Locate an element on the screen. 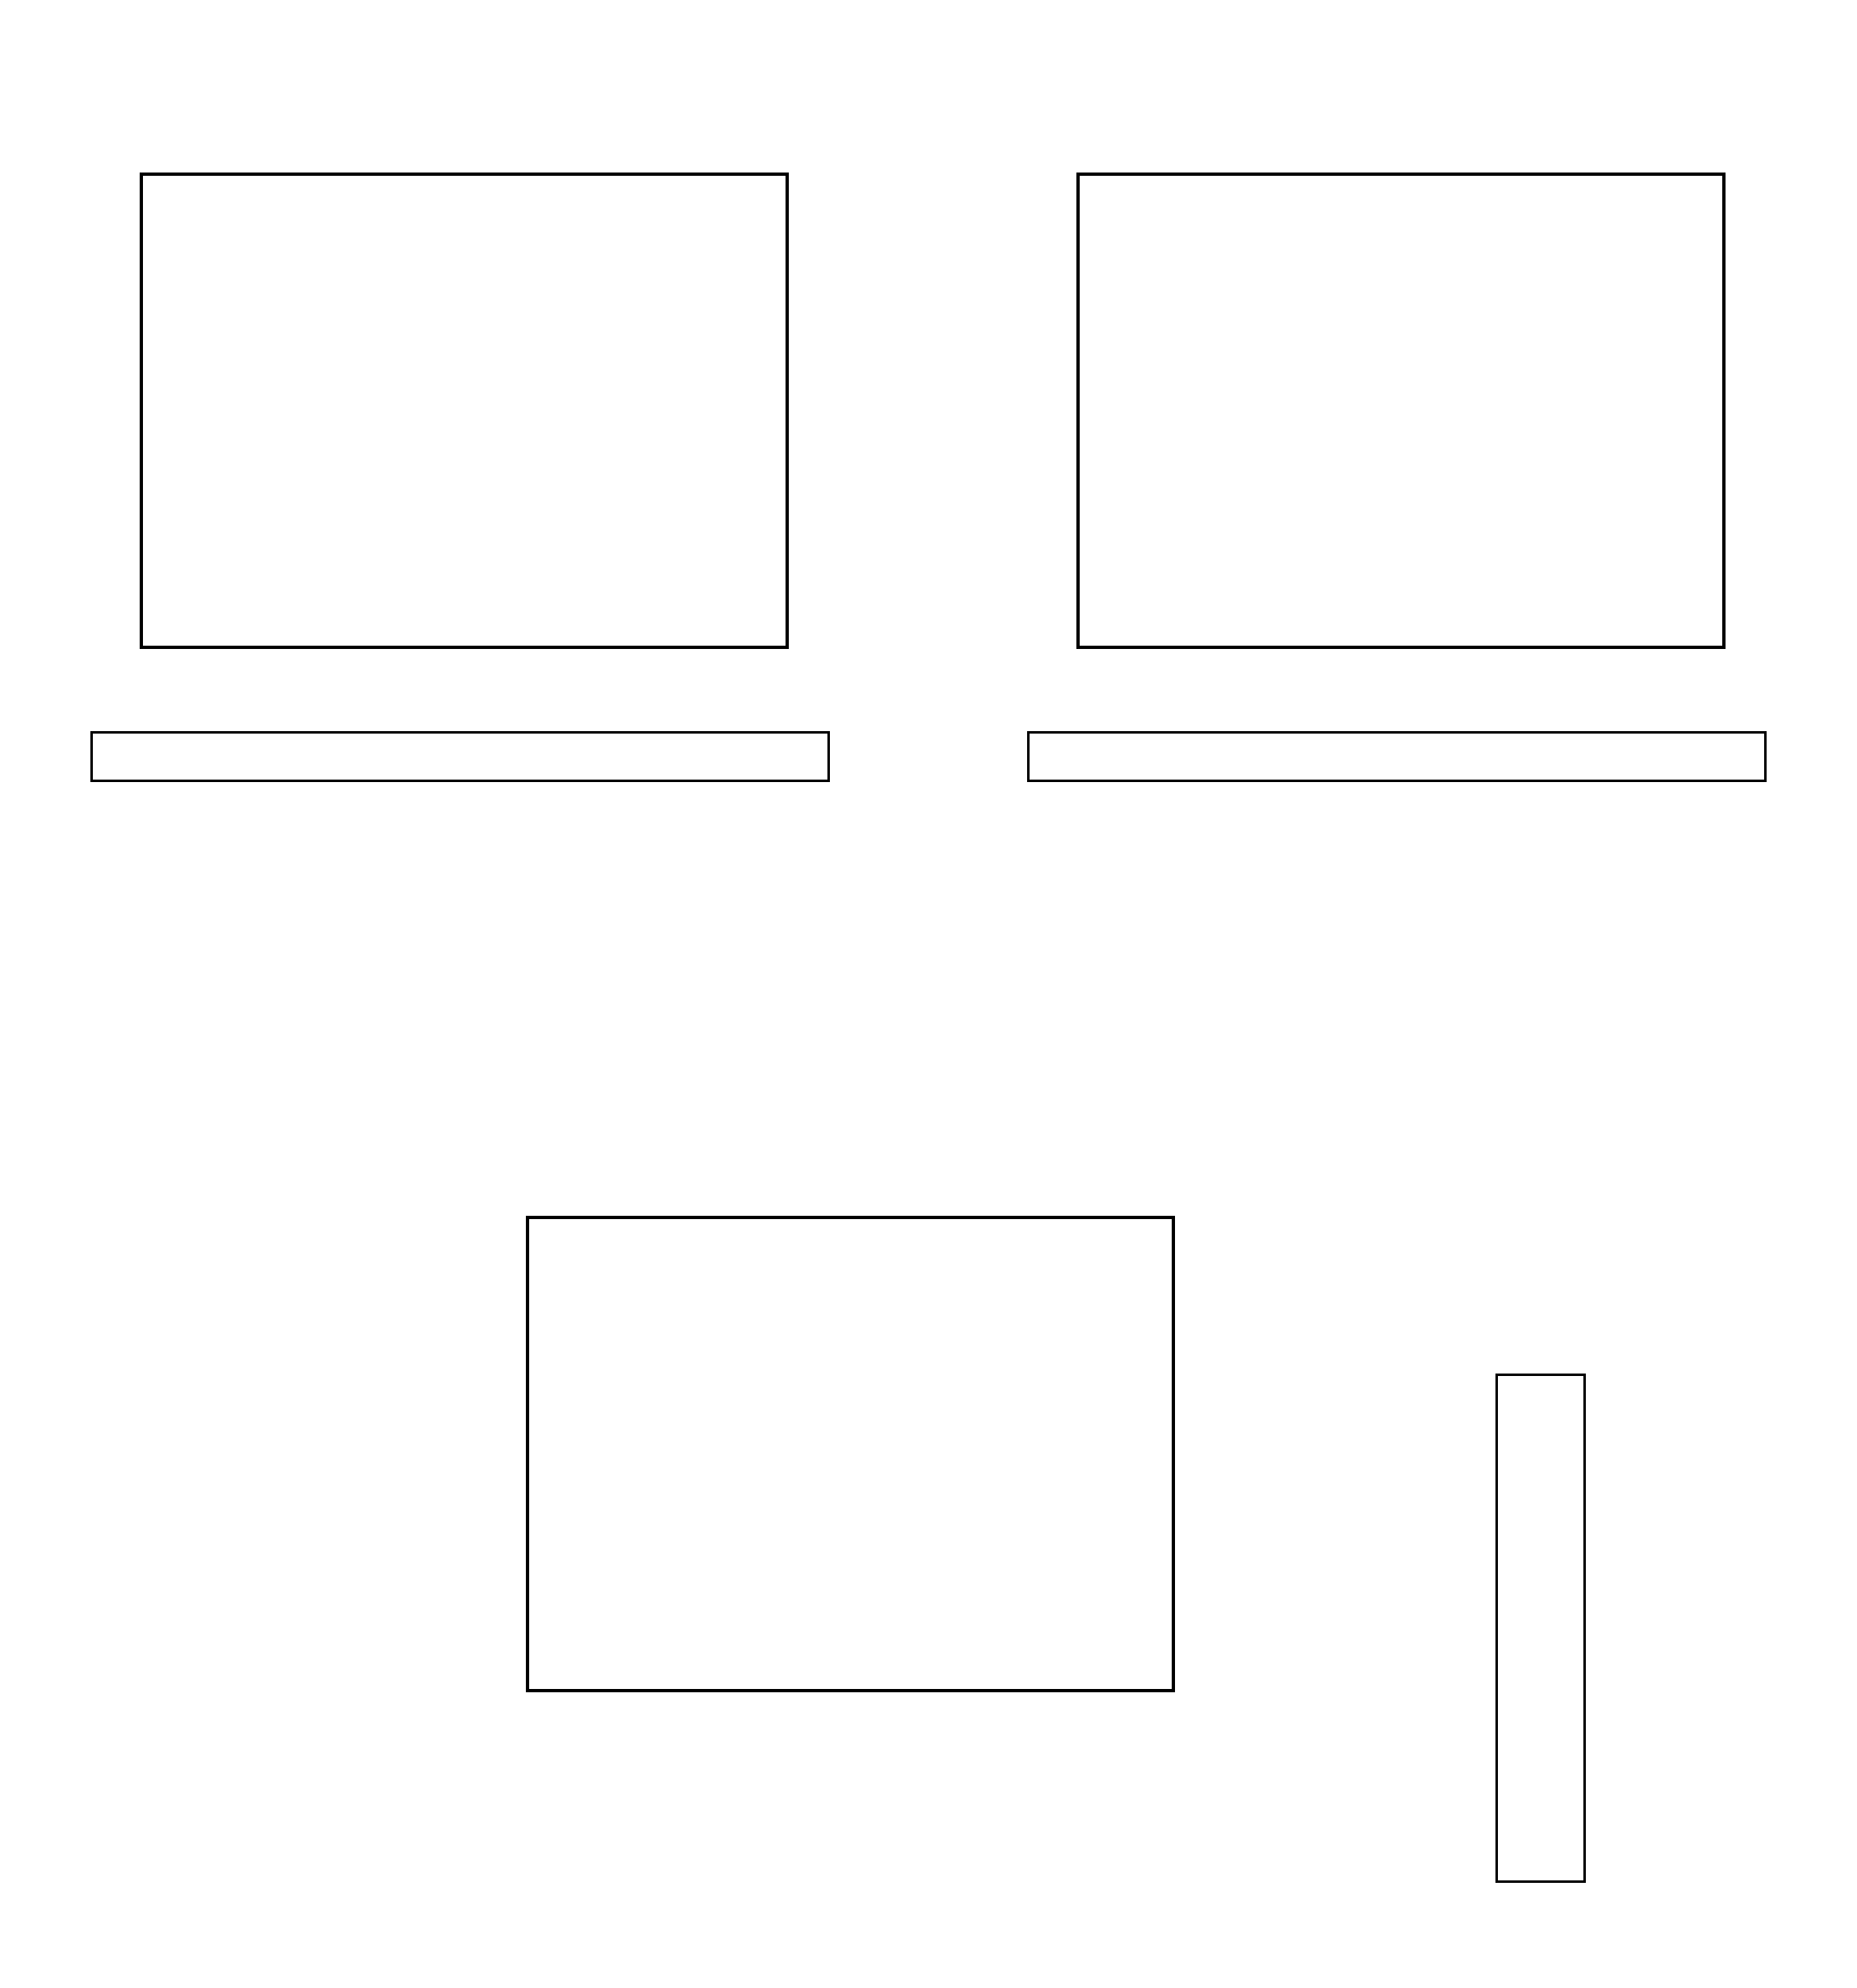 This screenshot has width=1857, height=1988. panel-diff-contour-field is located at coordinates (850, 1454).